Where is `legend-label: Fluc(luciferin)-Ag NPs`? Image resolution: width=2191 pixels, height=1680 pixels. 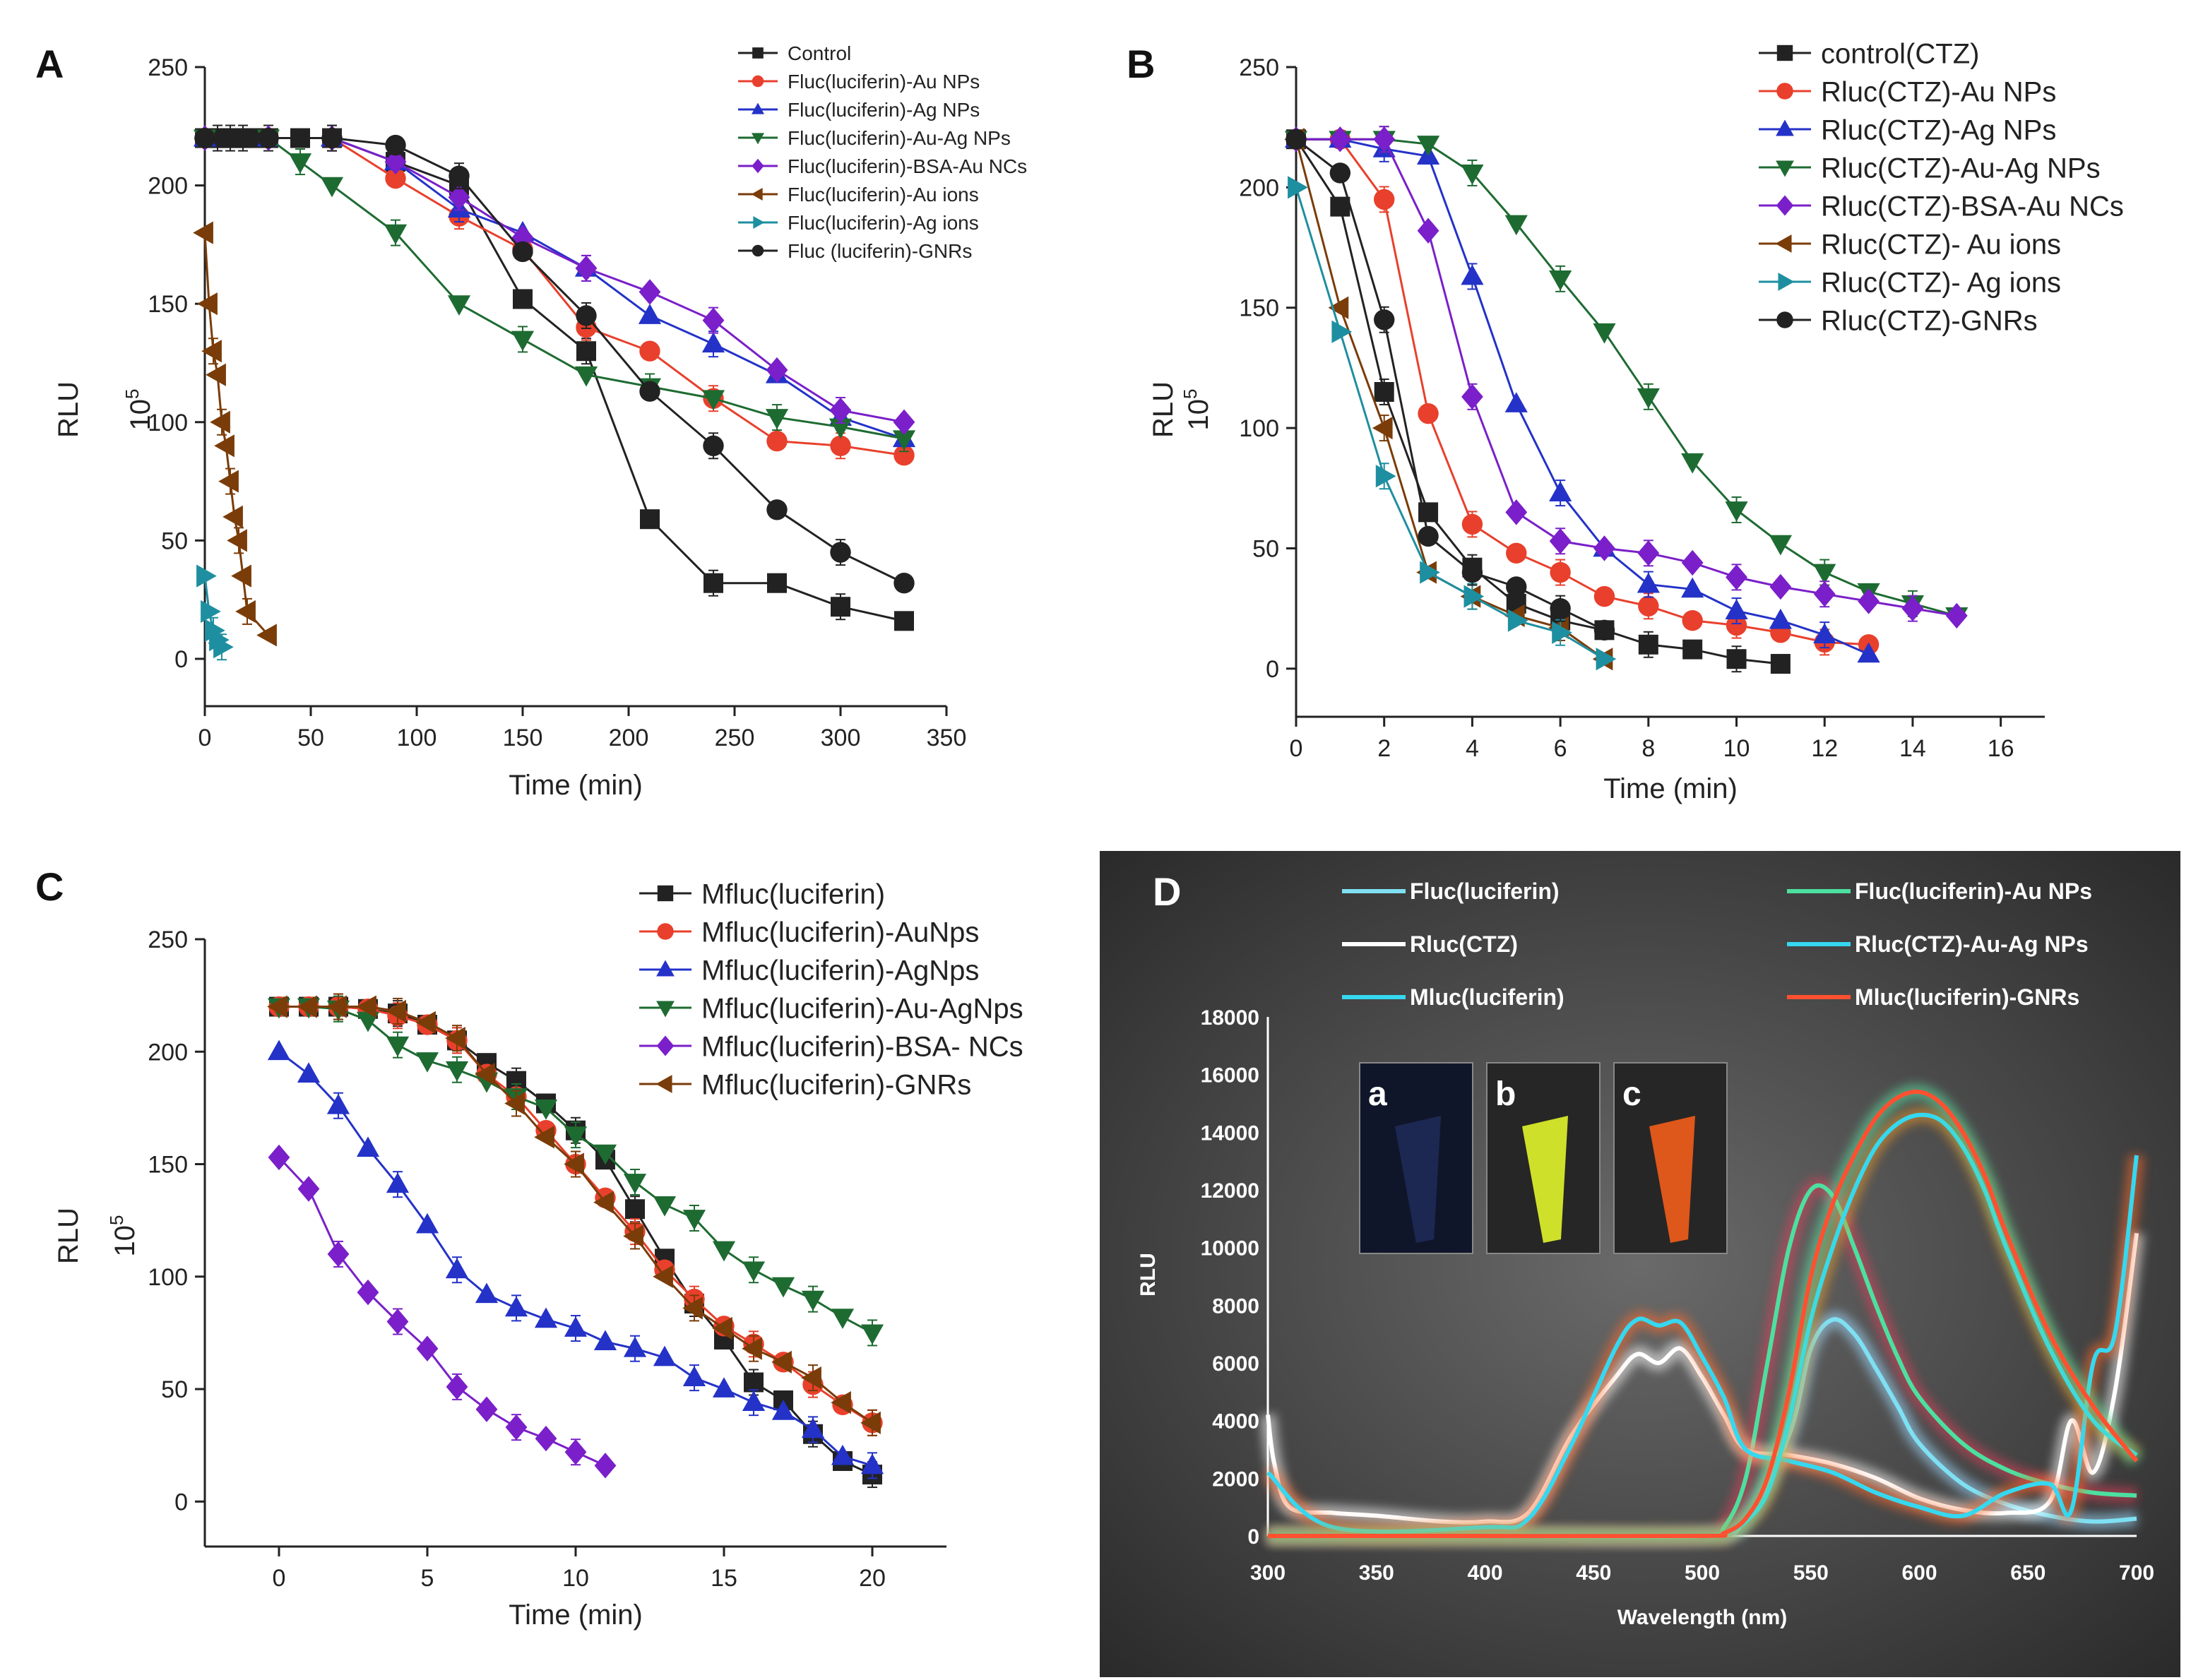
legend-label: Fluc(luciferin)-Ag NPs is located at coordinates (884, 110).